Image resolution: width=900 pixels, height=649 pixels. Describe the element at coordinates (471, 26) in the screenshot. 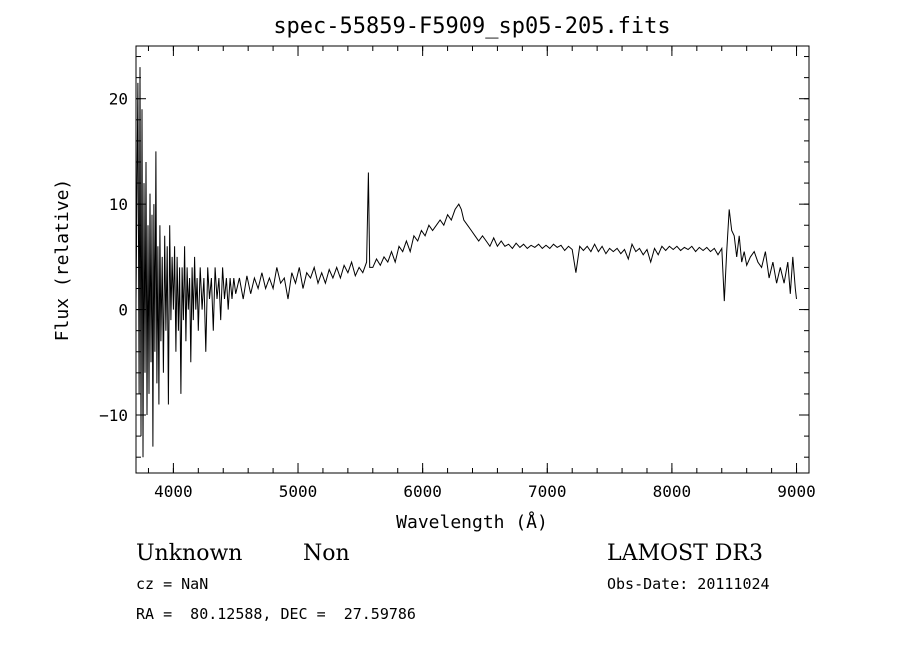

I see `chart-title: spec-55859-F5909_sp05-205.fits` at that location.